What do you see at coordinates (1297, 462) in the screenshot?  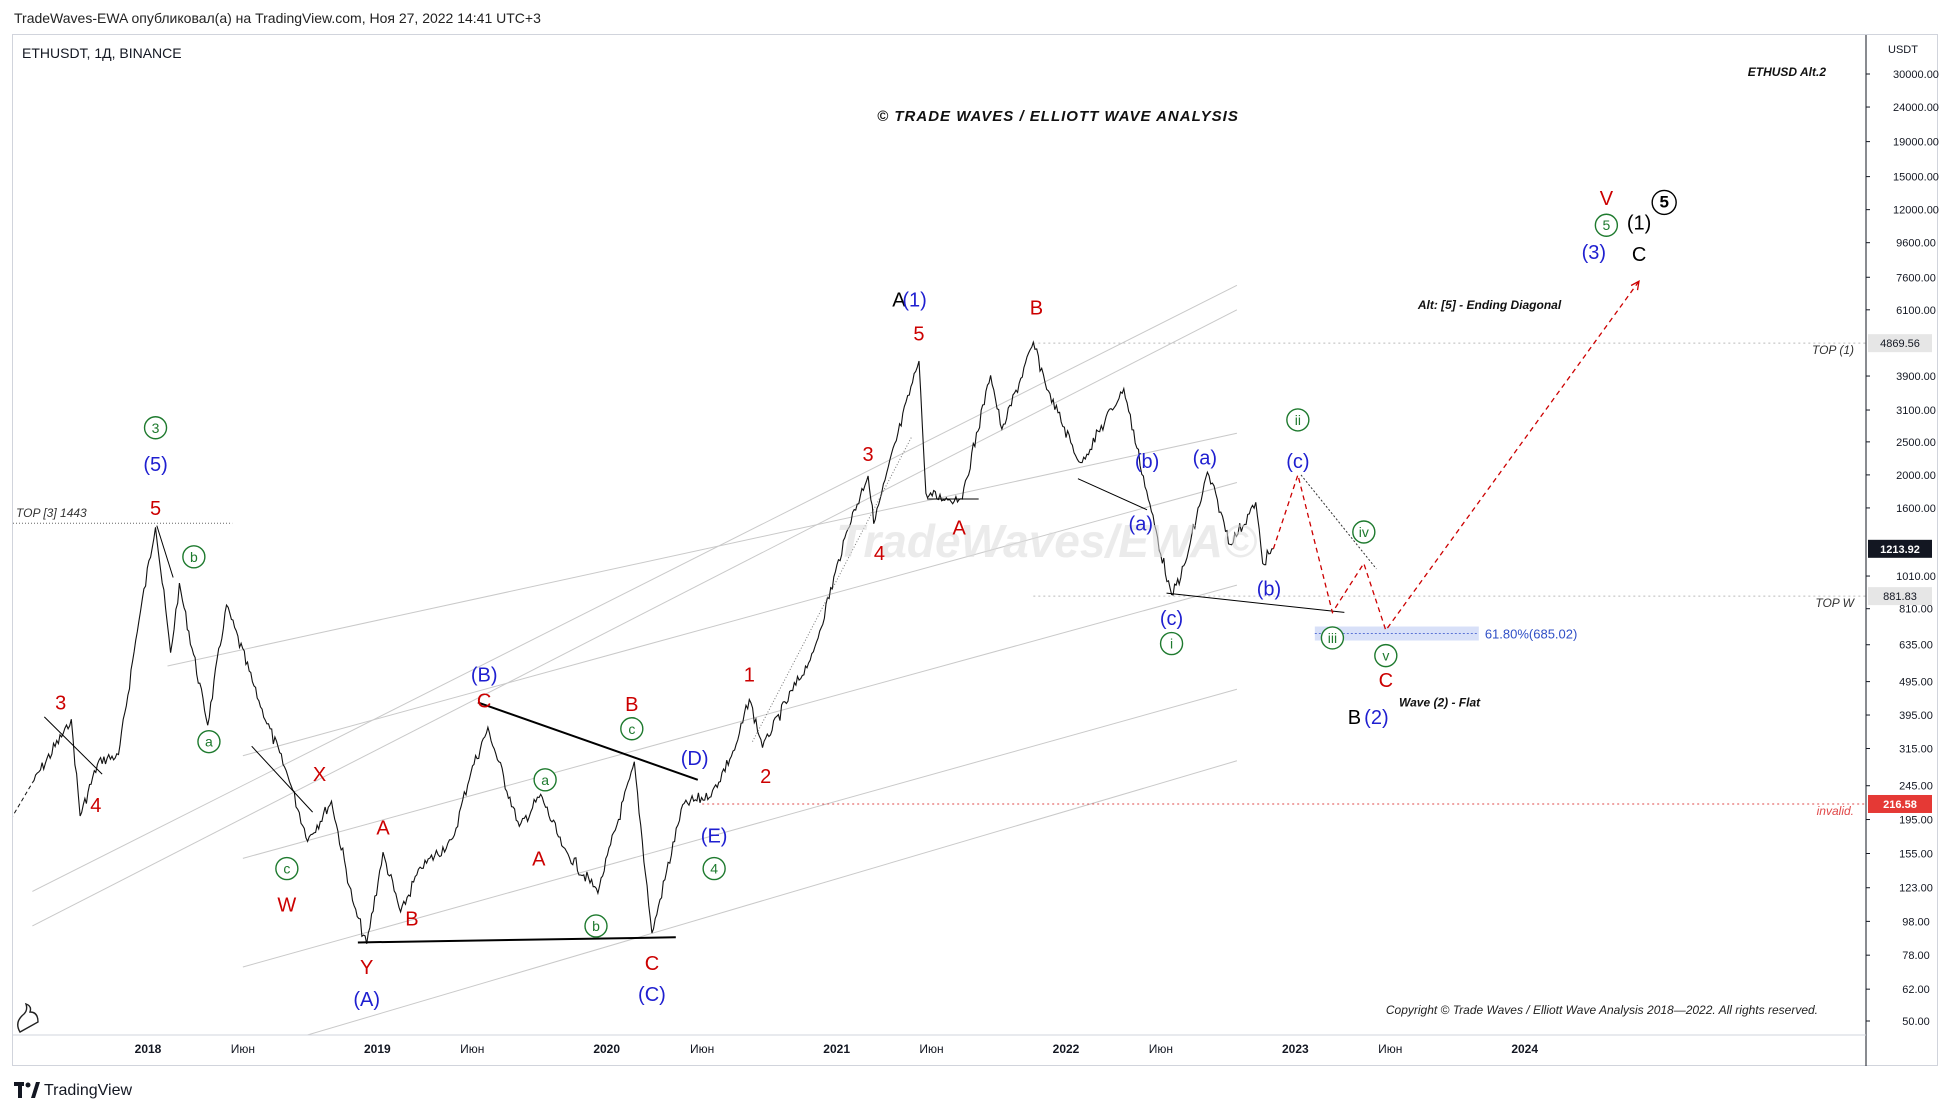 I see `wave-label: (c)` at bounding box center [1297, 462].